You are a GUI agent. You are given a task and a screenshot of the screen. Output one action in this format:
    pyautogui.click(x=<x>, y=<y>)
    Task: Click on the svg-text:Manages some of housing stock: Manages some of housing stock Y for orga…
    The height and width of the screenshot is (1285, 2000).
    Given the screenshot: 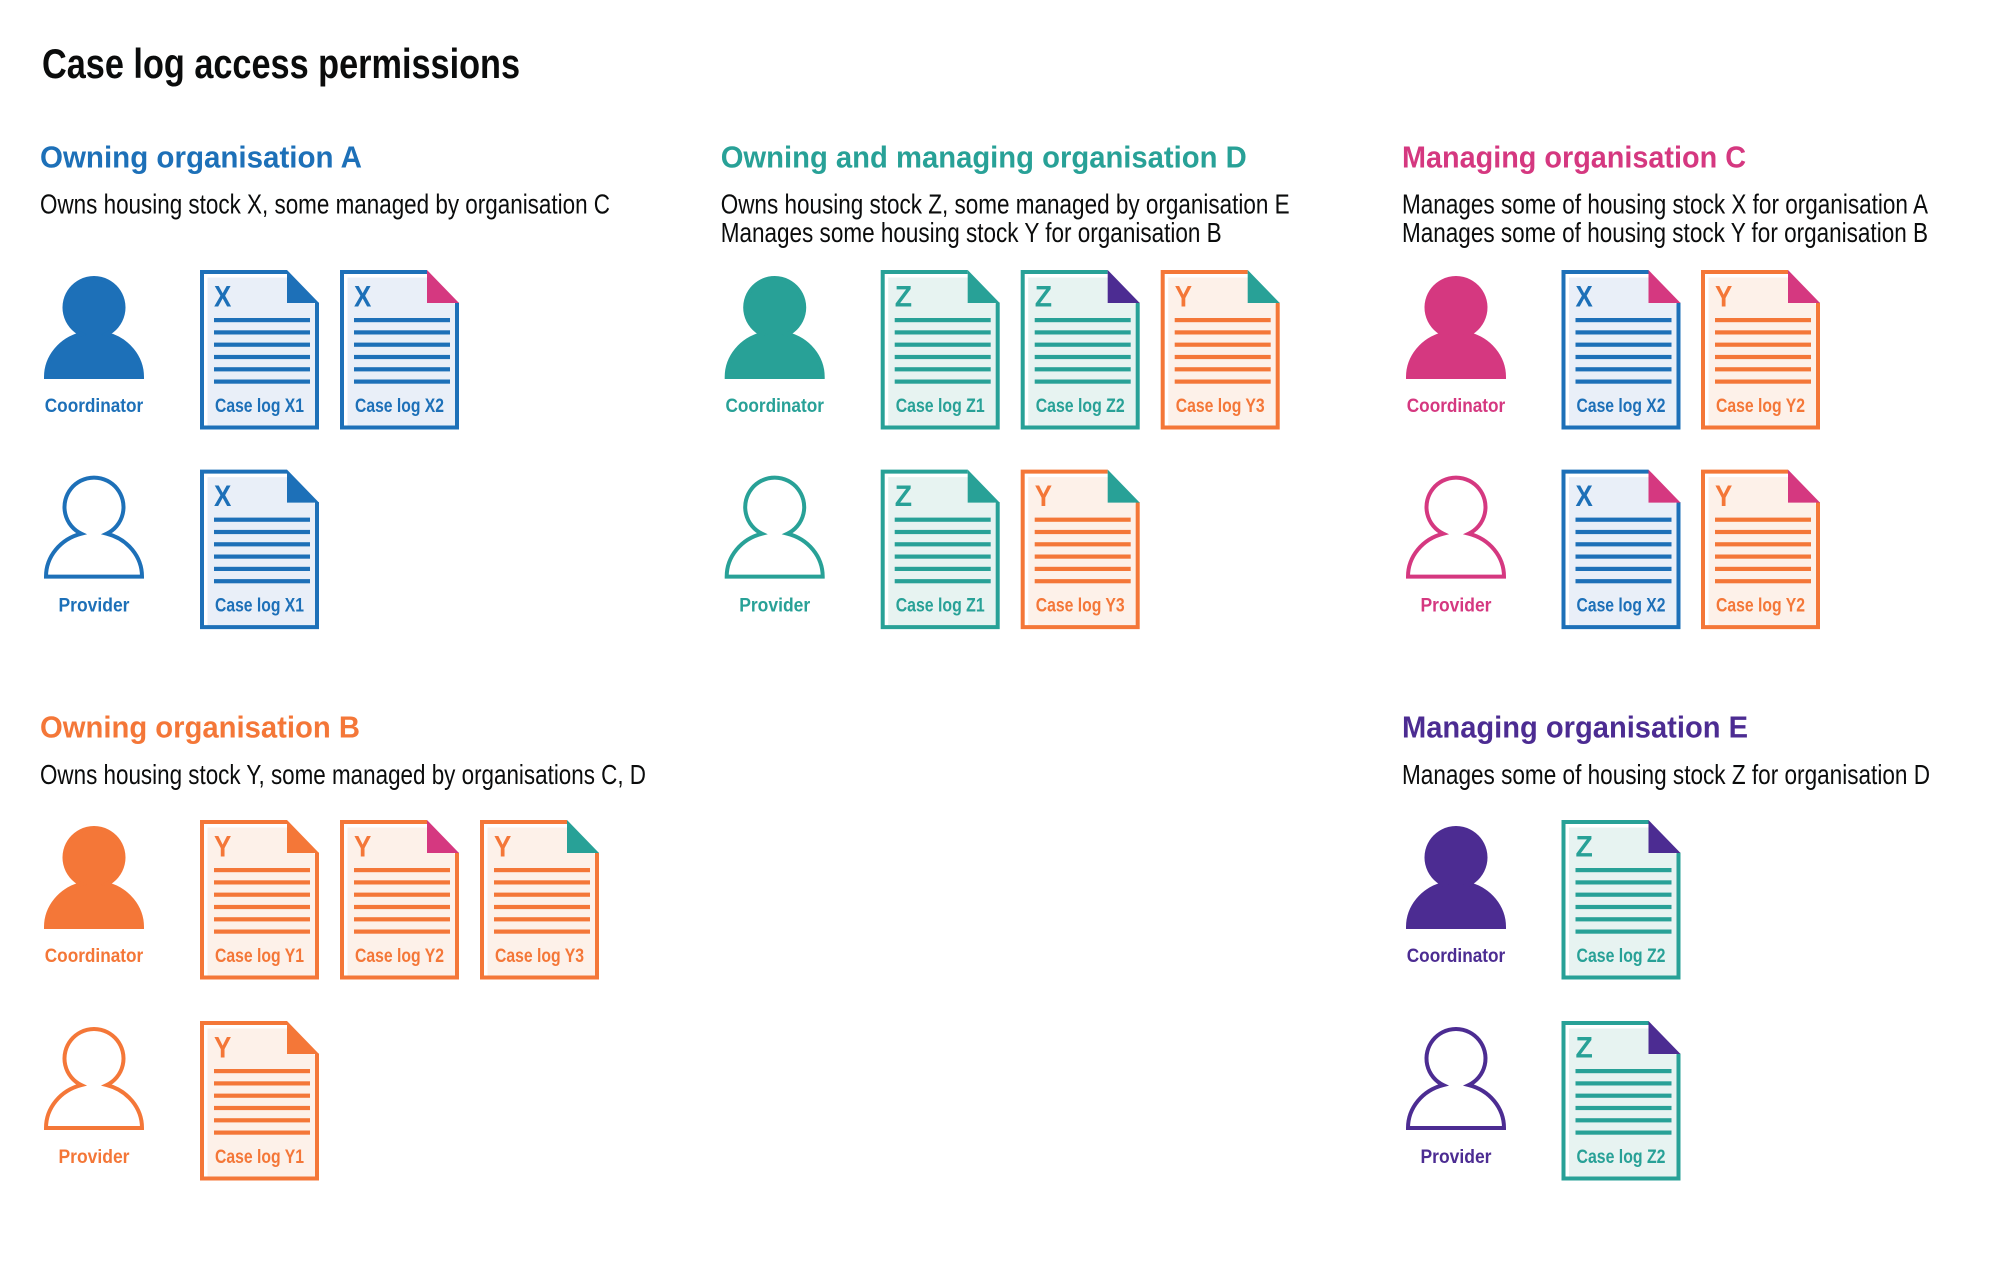 What is the action you would take?
    pyautogui.click(x=1665, y=232)
    